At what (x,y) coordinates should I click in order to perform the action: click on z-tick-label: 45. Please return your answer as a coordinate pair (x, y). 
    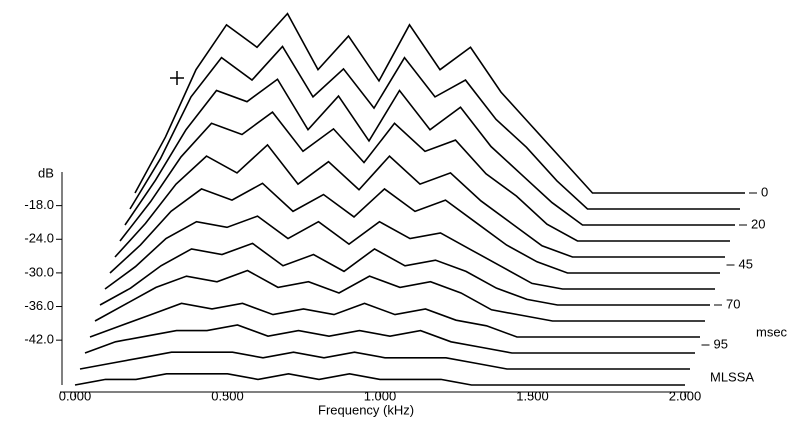
    Looking at the image, I should click on (746, 263).